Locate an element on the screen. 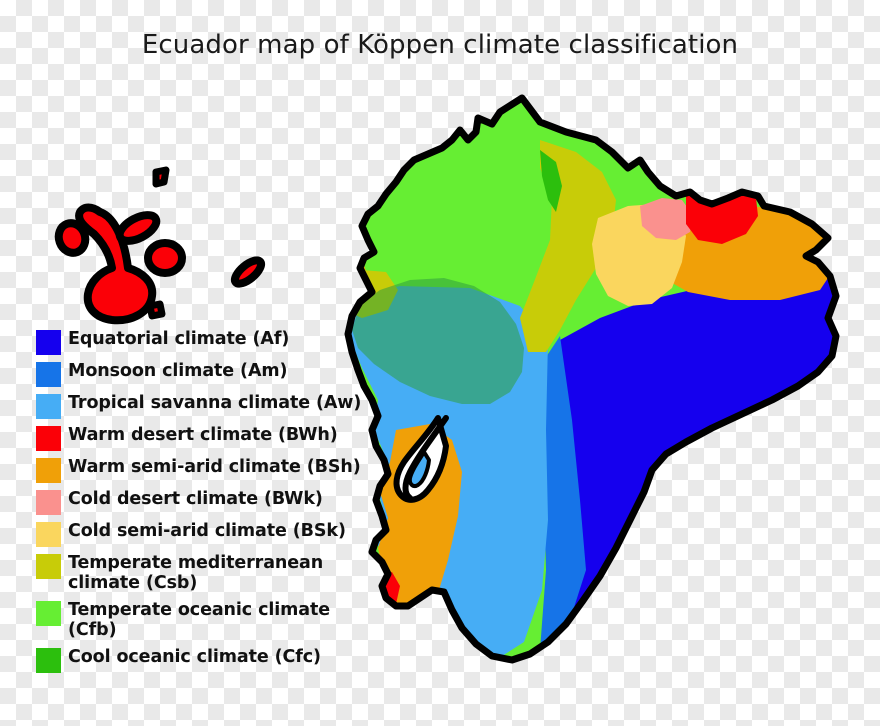 The width and height of the screenshot is (880, 726). legend-item-csb: Temperate mediterranean climate (Csb) is located at coordinates (201, 573).